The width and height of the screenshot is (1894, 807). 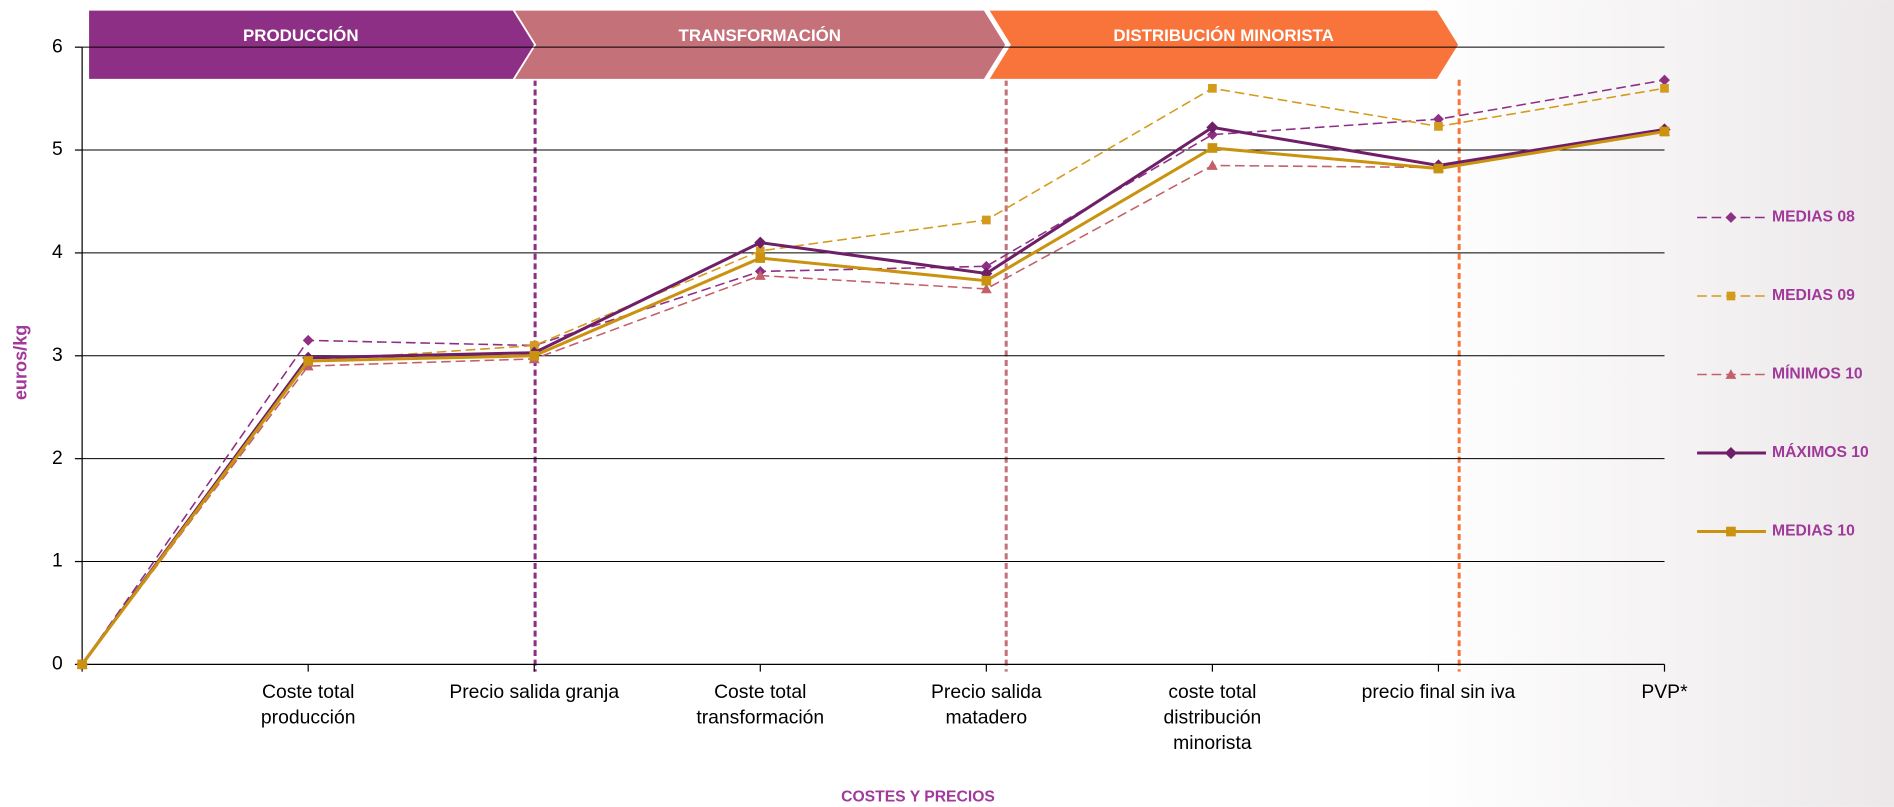 I want to click on stage-label: PRODUCCIÓN, so click(x=301, y=35).